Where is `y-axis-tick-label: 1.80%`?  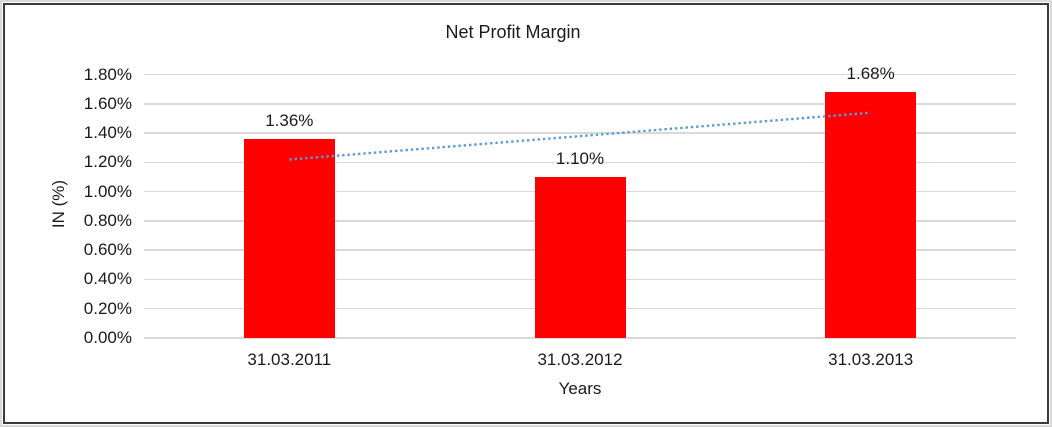
y-axis-tick-label: 1.80% is located at coordinates (107, 74).